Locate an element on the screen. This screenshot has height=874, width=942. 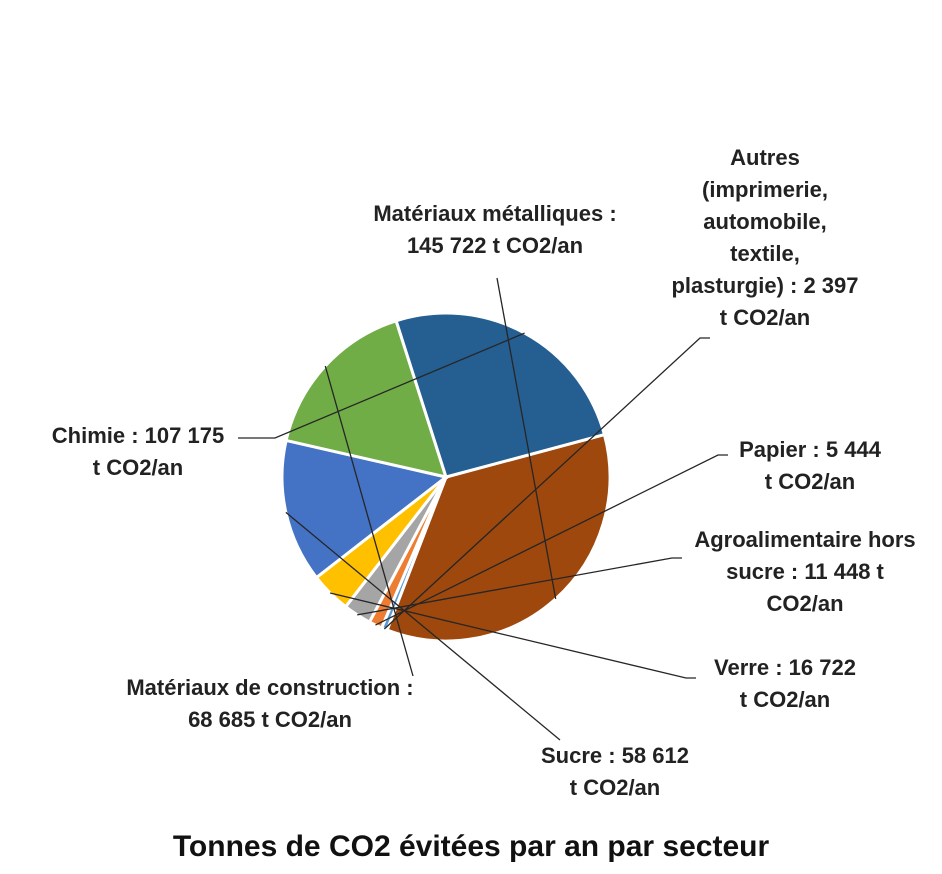
data-label-verre: Verre : 16 722 t CO2/an is located at coordinates (785, 684).